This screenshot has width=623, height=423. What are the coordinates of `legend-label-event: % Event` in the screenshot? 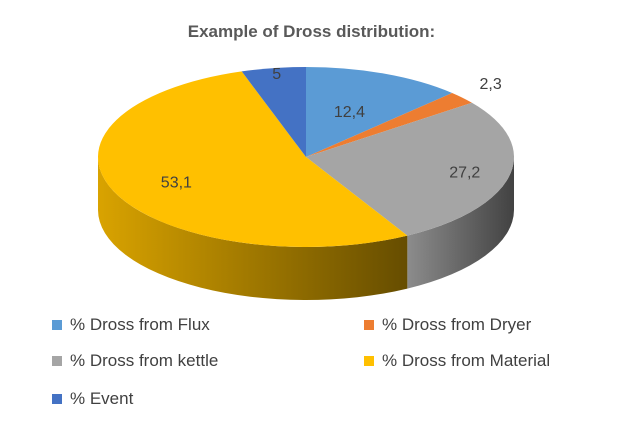 It's located at (102, 398).